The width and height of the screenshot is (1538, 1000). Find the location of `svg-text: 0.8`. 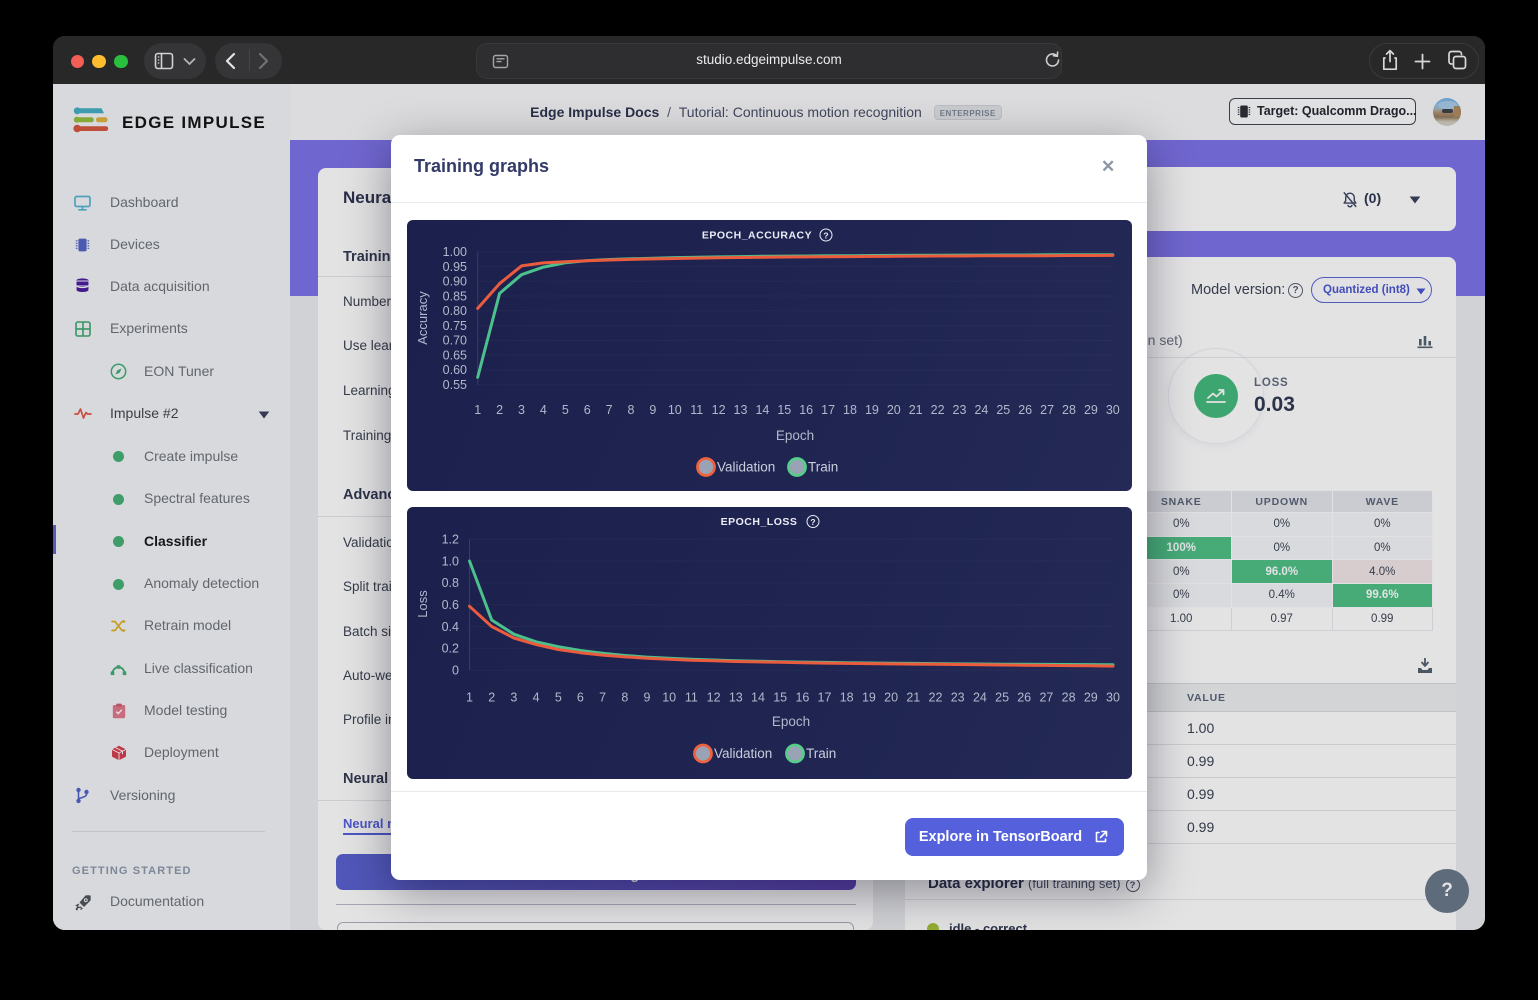

svg-text: 0.8 is located at coordinates (450, 583).